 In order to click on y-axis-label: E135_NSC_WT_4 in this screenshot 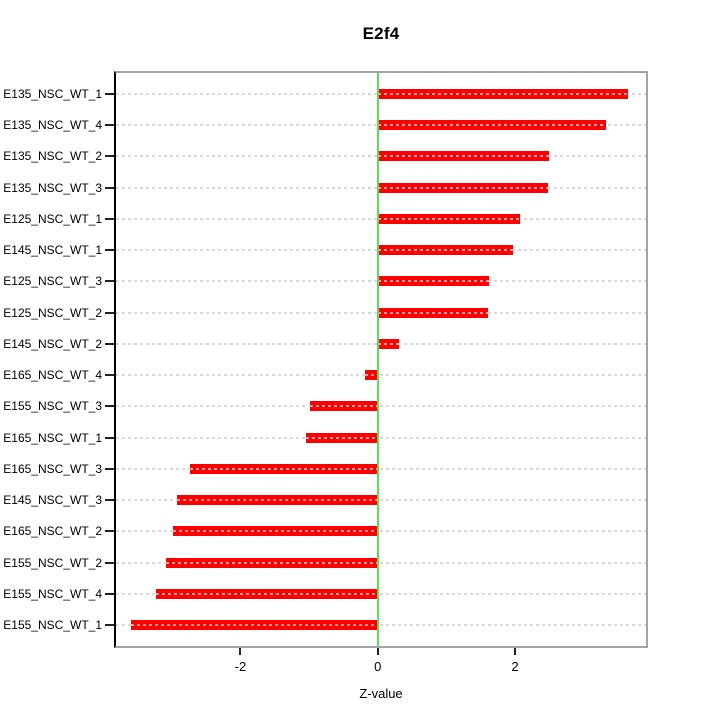, I will do `click(52, 125)`.